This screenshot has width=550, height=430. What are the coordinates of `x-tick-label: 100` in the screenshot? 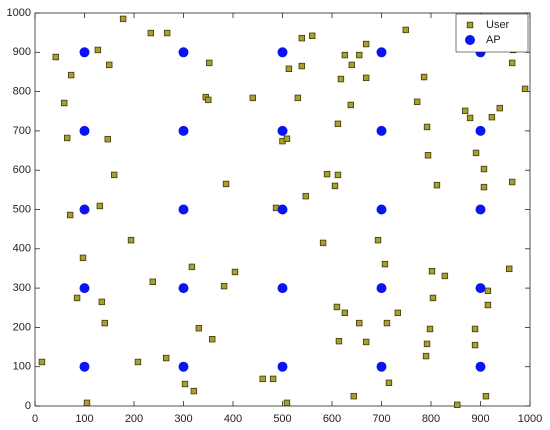 It's located at (84, 419).